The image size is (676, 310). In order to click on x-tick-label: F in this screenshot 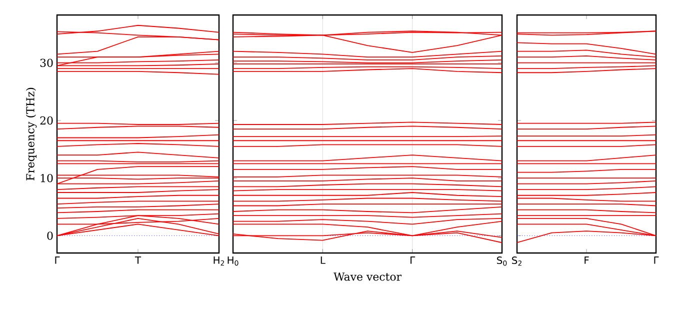, I will do `click(586, 260)`.